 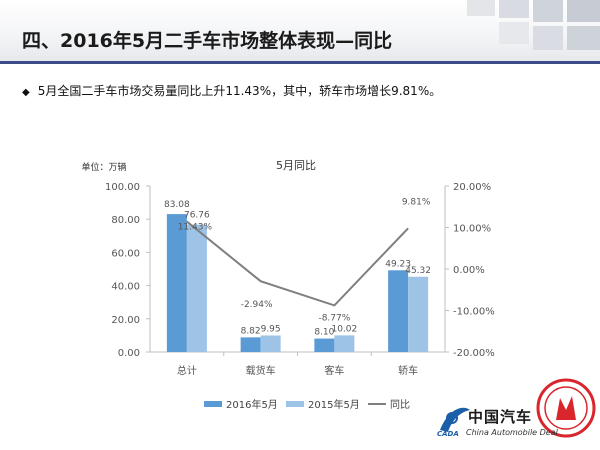 I want to click on yoy-value-label: 11.43%, so click(x=195, y=228).